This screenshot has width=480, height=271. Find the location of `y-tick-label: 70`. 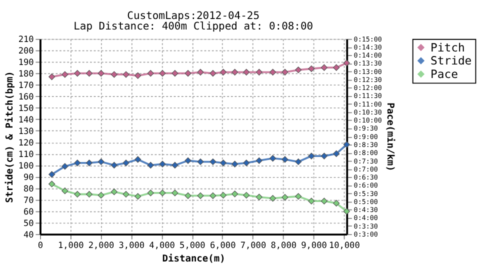

y-tick-label: 70 is located at coordinates (28, 201).